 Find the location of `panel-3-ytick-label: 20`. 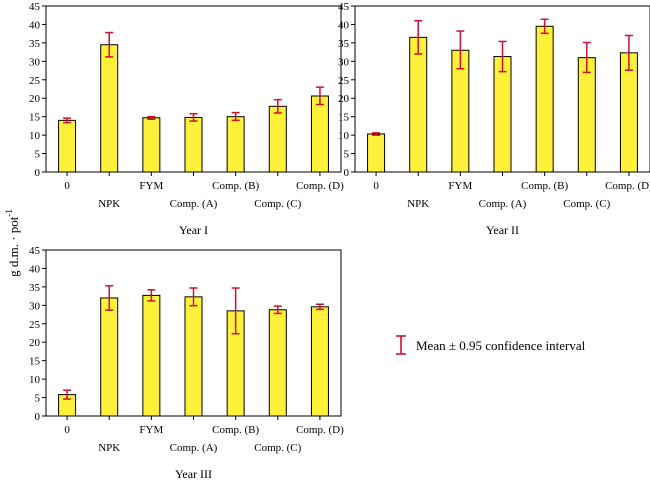

panel-3-ytick-label: 20 is located at coordinates (35, 343).